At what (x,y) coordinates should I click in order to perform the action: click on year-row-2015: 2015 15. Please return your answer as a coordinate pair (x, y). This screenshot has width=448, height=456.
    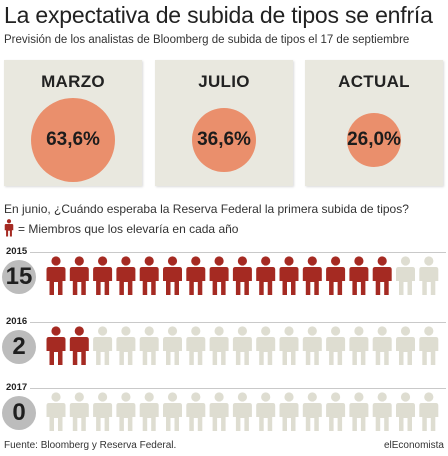
    Looking at the image, I should click on (224, 278).